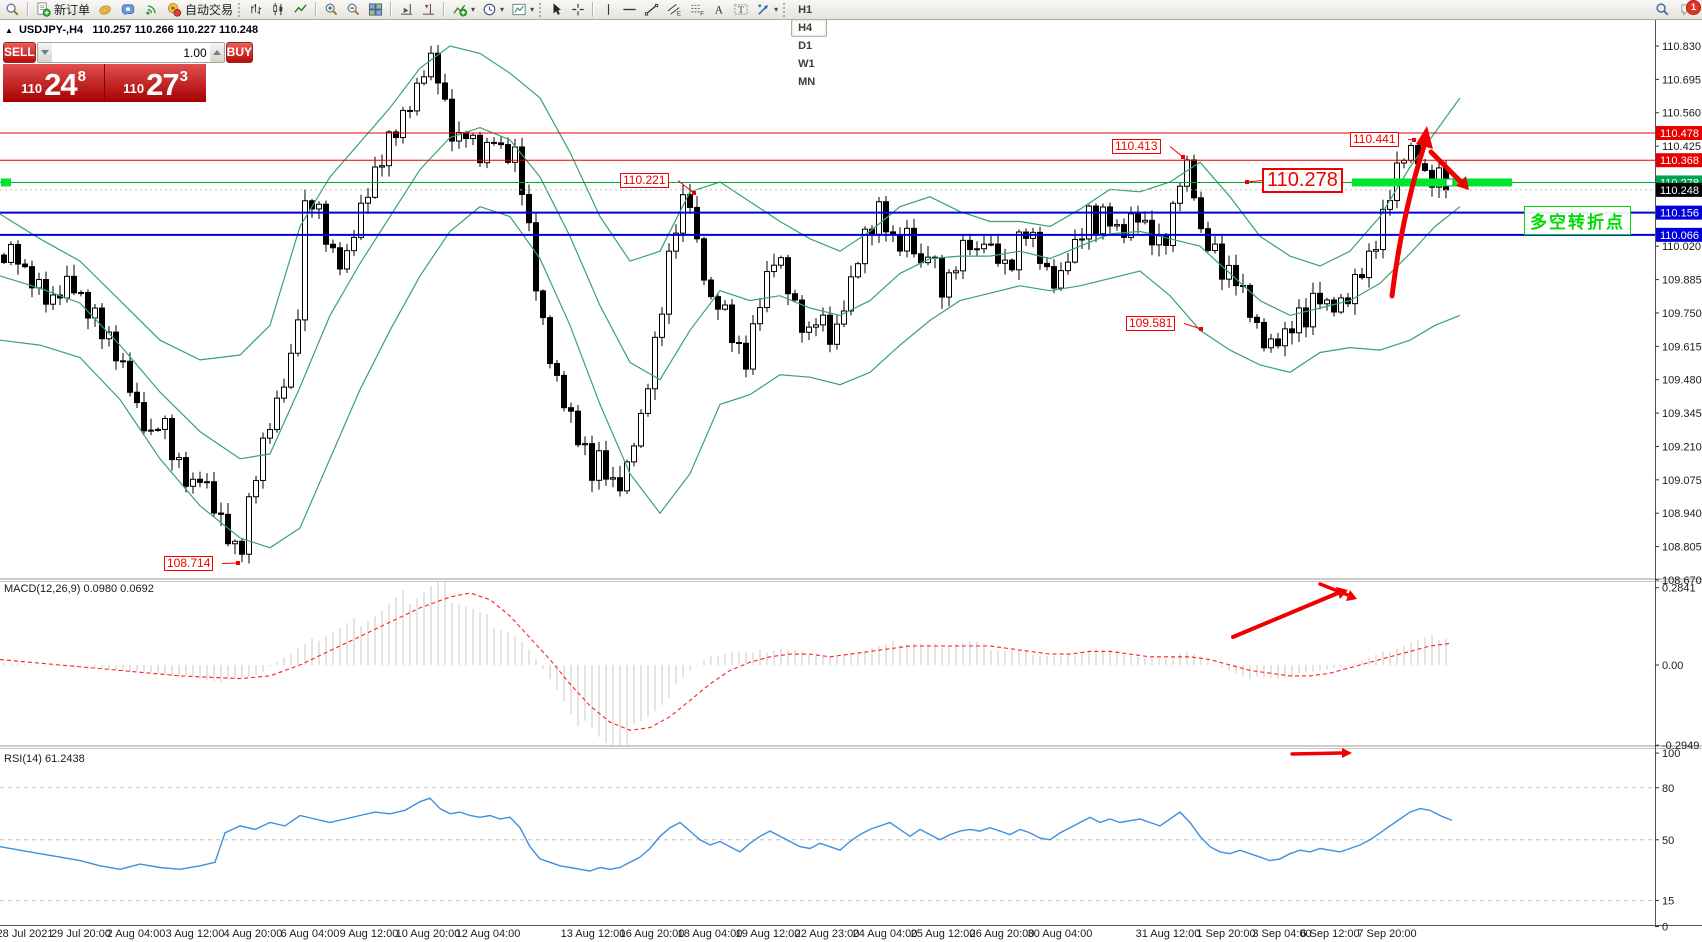 This screenshot has height=942, width=1702. Describe the element at coordinates (463, 10) in the screenshot. I see `indicators-button: ▾` at that location.